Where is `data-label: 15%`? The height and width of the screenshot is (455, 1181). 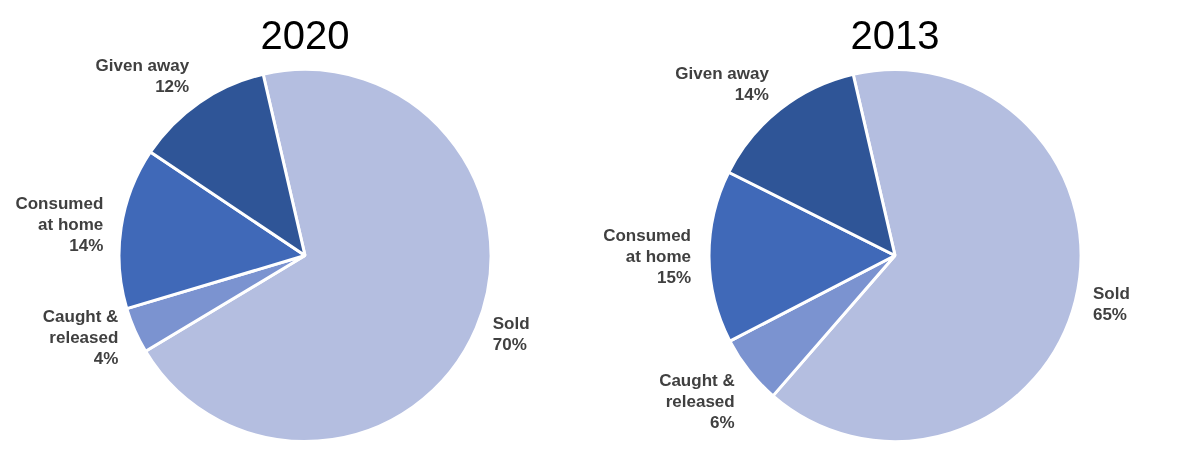
data-label: 15% is located at coordinates (674, 277).